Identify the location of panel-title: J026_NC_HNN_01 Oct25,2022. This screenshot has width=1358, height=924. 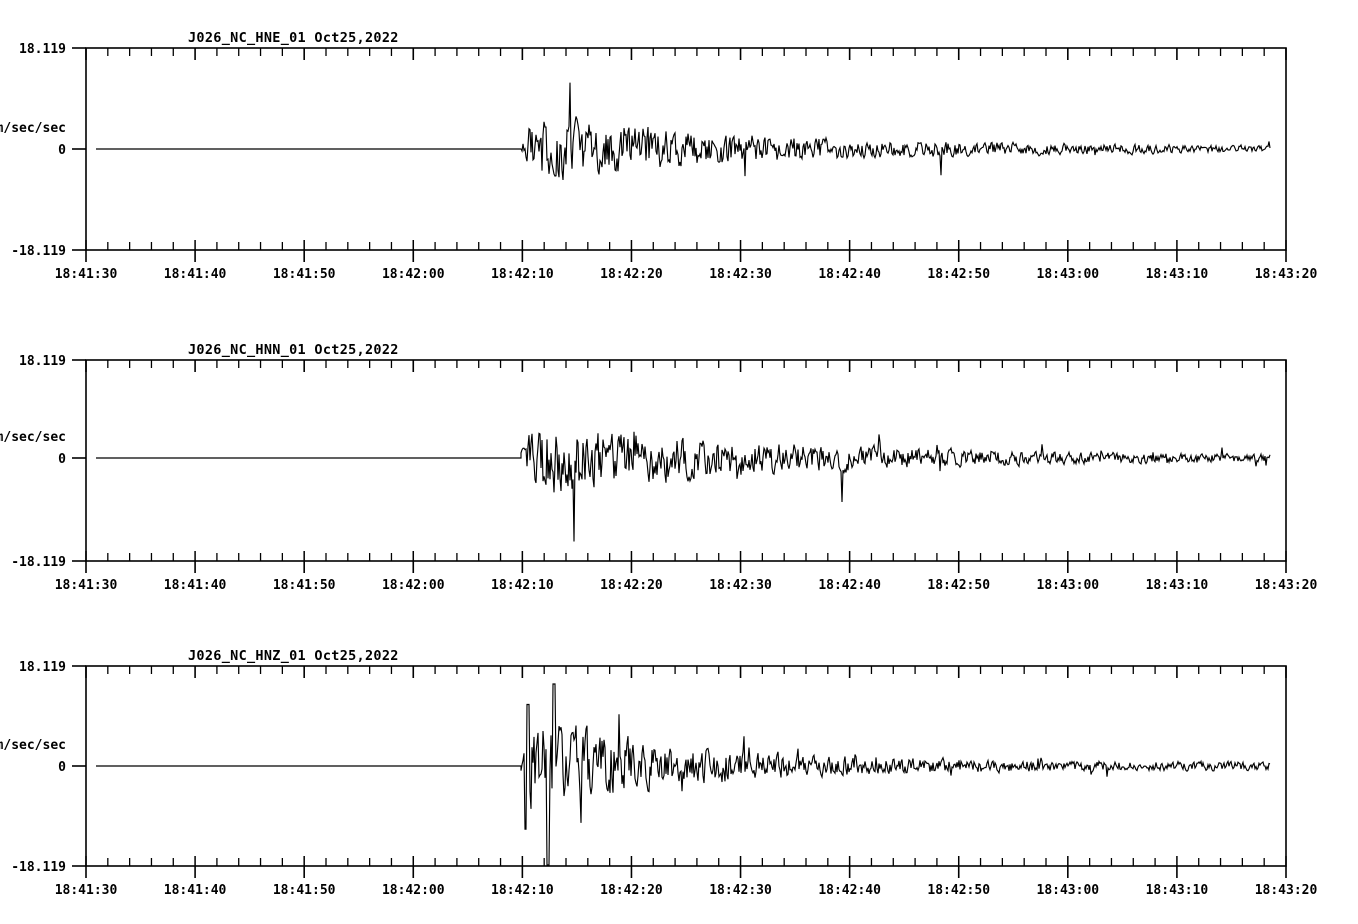
(293, 350).